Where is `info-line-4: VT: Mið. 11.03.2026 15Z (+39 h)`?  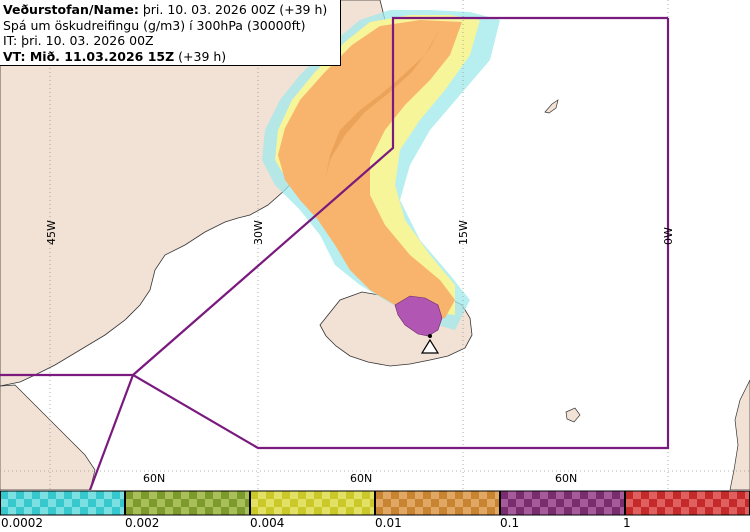 info-line-4: VT: Mið. 11.03.2026 15Z (+39 h) is located at coordinates (115, 56).